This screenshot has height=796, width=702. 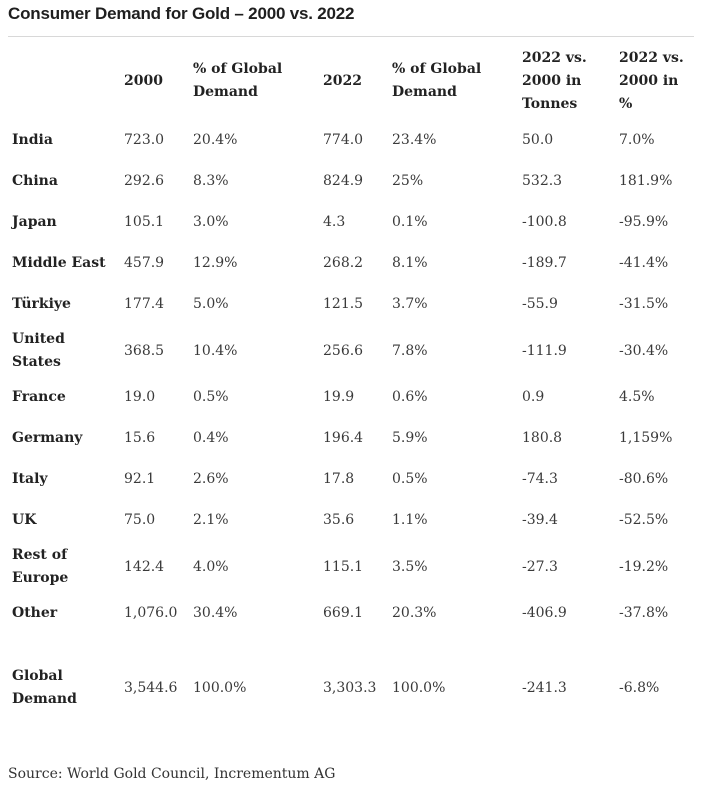 I want to click on cell-diff-pct: -19.2%, so click(x=644, y=566).